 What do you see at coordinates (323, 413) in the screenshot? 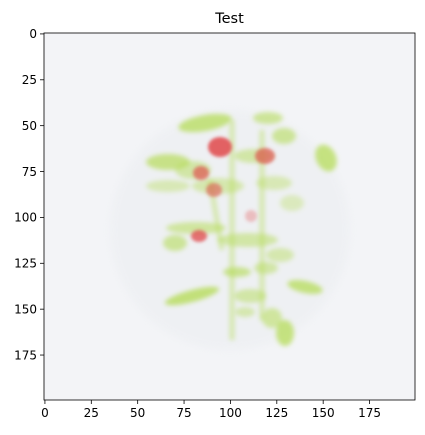
I see `x-tick-label: 150` at bounding box center [323, 413].